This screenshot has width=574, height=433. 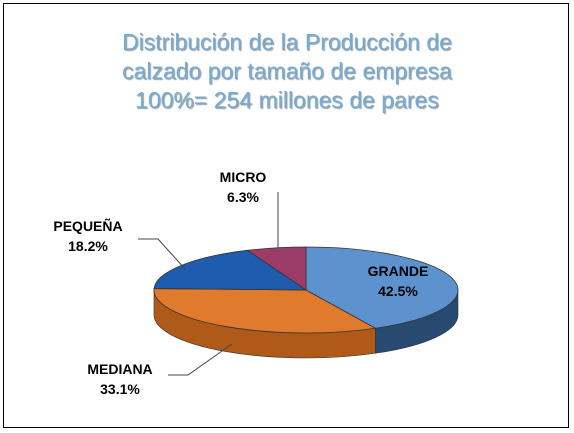 What do you see at coordinates (230, 270) in the screenshot?
I see `pie-slice-pequena` at bounding box center [230, 270].